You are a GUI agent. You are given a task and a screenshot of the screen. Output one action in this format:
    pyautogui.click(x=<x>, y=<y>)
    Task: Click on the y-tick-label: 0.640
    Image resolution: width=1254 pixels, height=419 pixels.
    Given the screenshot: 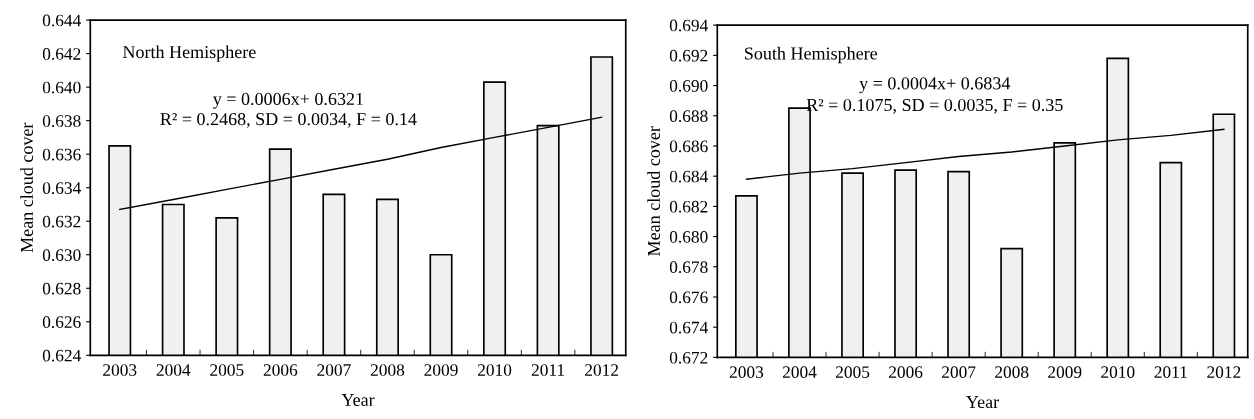 What is the action you would take?
    pyautogui.click(x=61, y=87)
    